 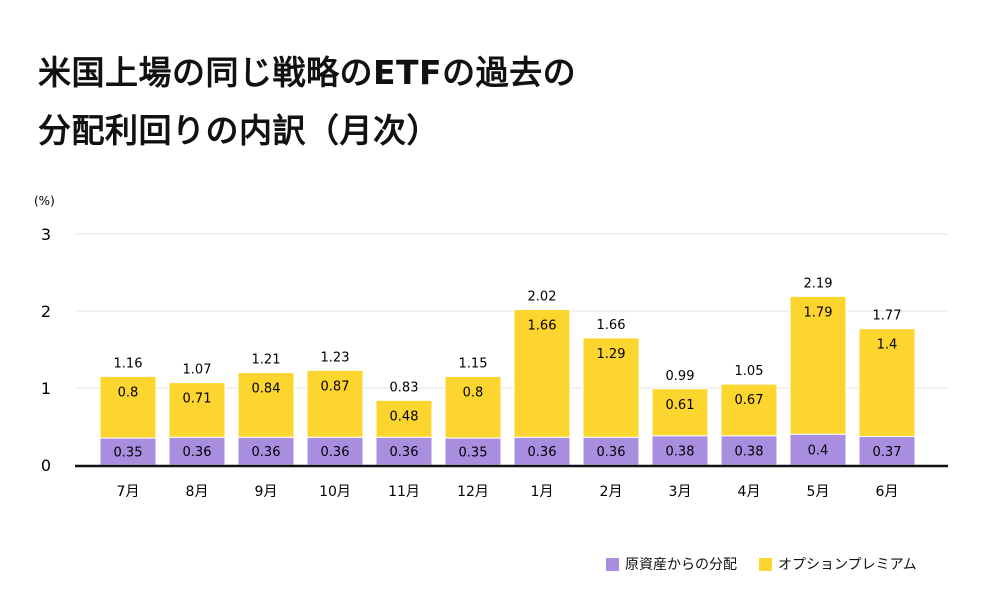 What do you see at coordinates (335, 357) in the screenshot?
I see `total-label: 1.23` at bounding box center [335, 357].